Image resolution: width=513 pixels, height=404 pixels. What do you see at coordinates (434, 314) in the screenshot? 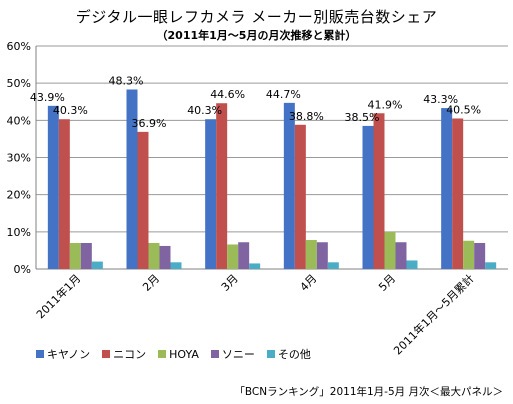
I see `x-tick-label: 2011年1月～5月累計` at bounding box center [434, 314].